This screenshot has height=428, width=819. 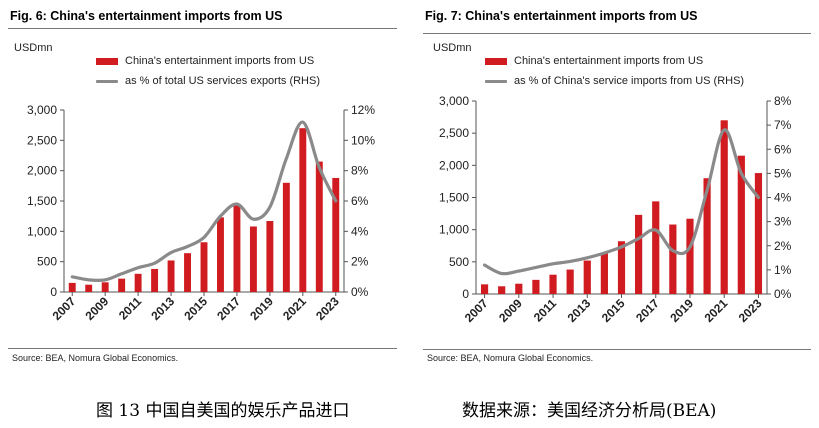 I want to click on legend-swatch-bar, so click(x=496, y=61).